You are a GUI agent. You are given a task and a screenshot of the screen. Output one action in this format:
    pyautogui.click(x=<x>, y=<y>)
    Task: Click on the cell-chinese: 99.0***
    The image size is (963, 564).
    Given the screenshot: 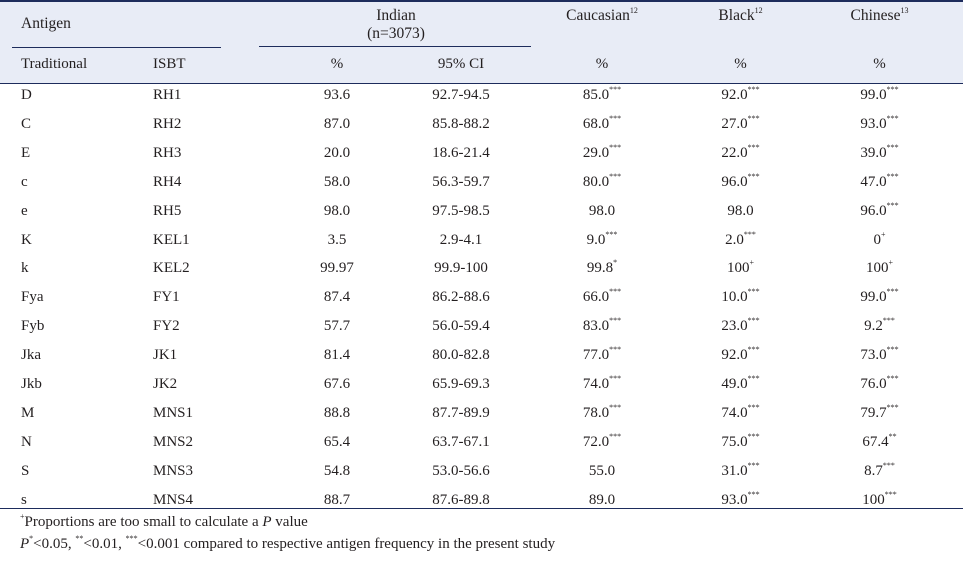 What is the action you would take?
    pyautogui.click(x=879, y=95)
    